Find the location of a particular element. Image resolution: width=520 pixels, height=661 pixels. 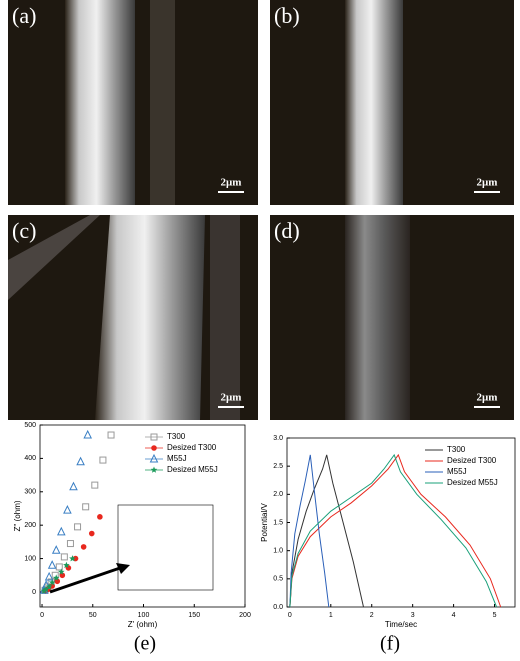

arrow is located at coordinates (85, 580).